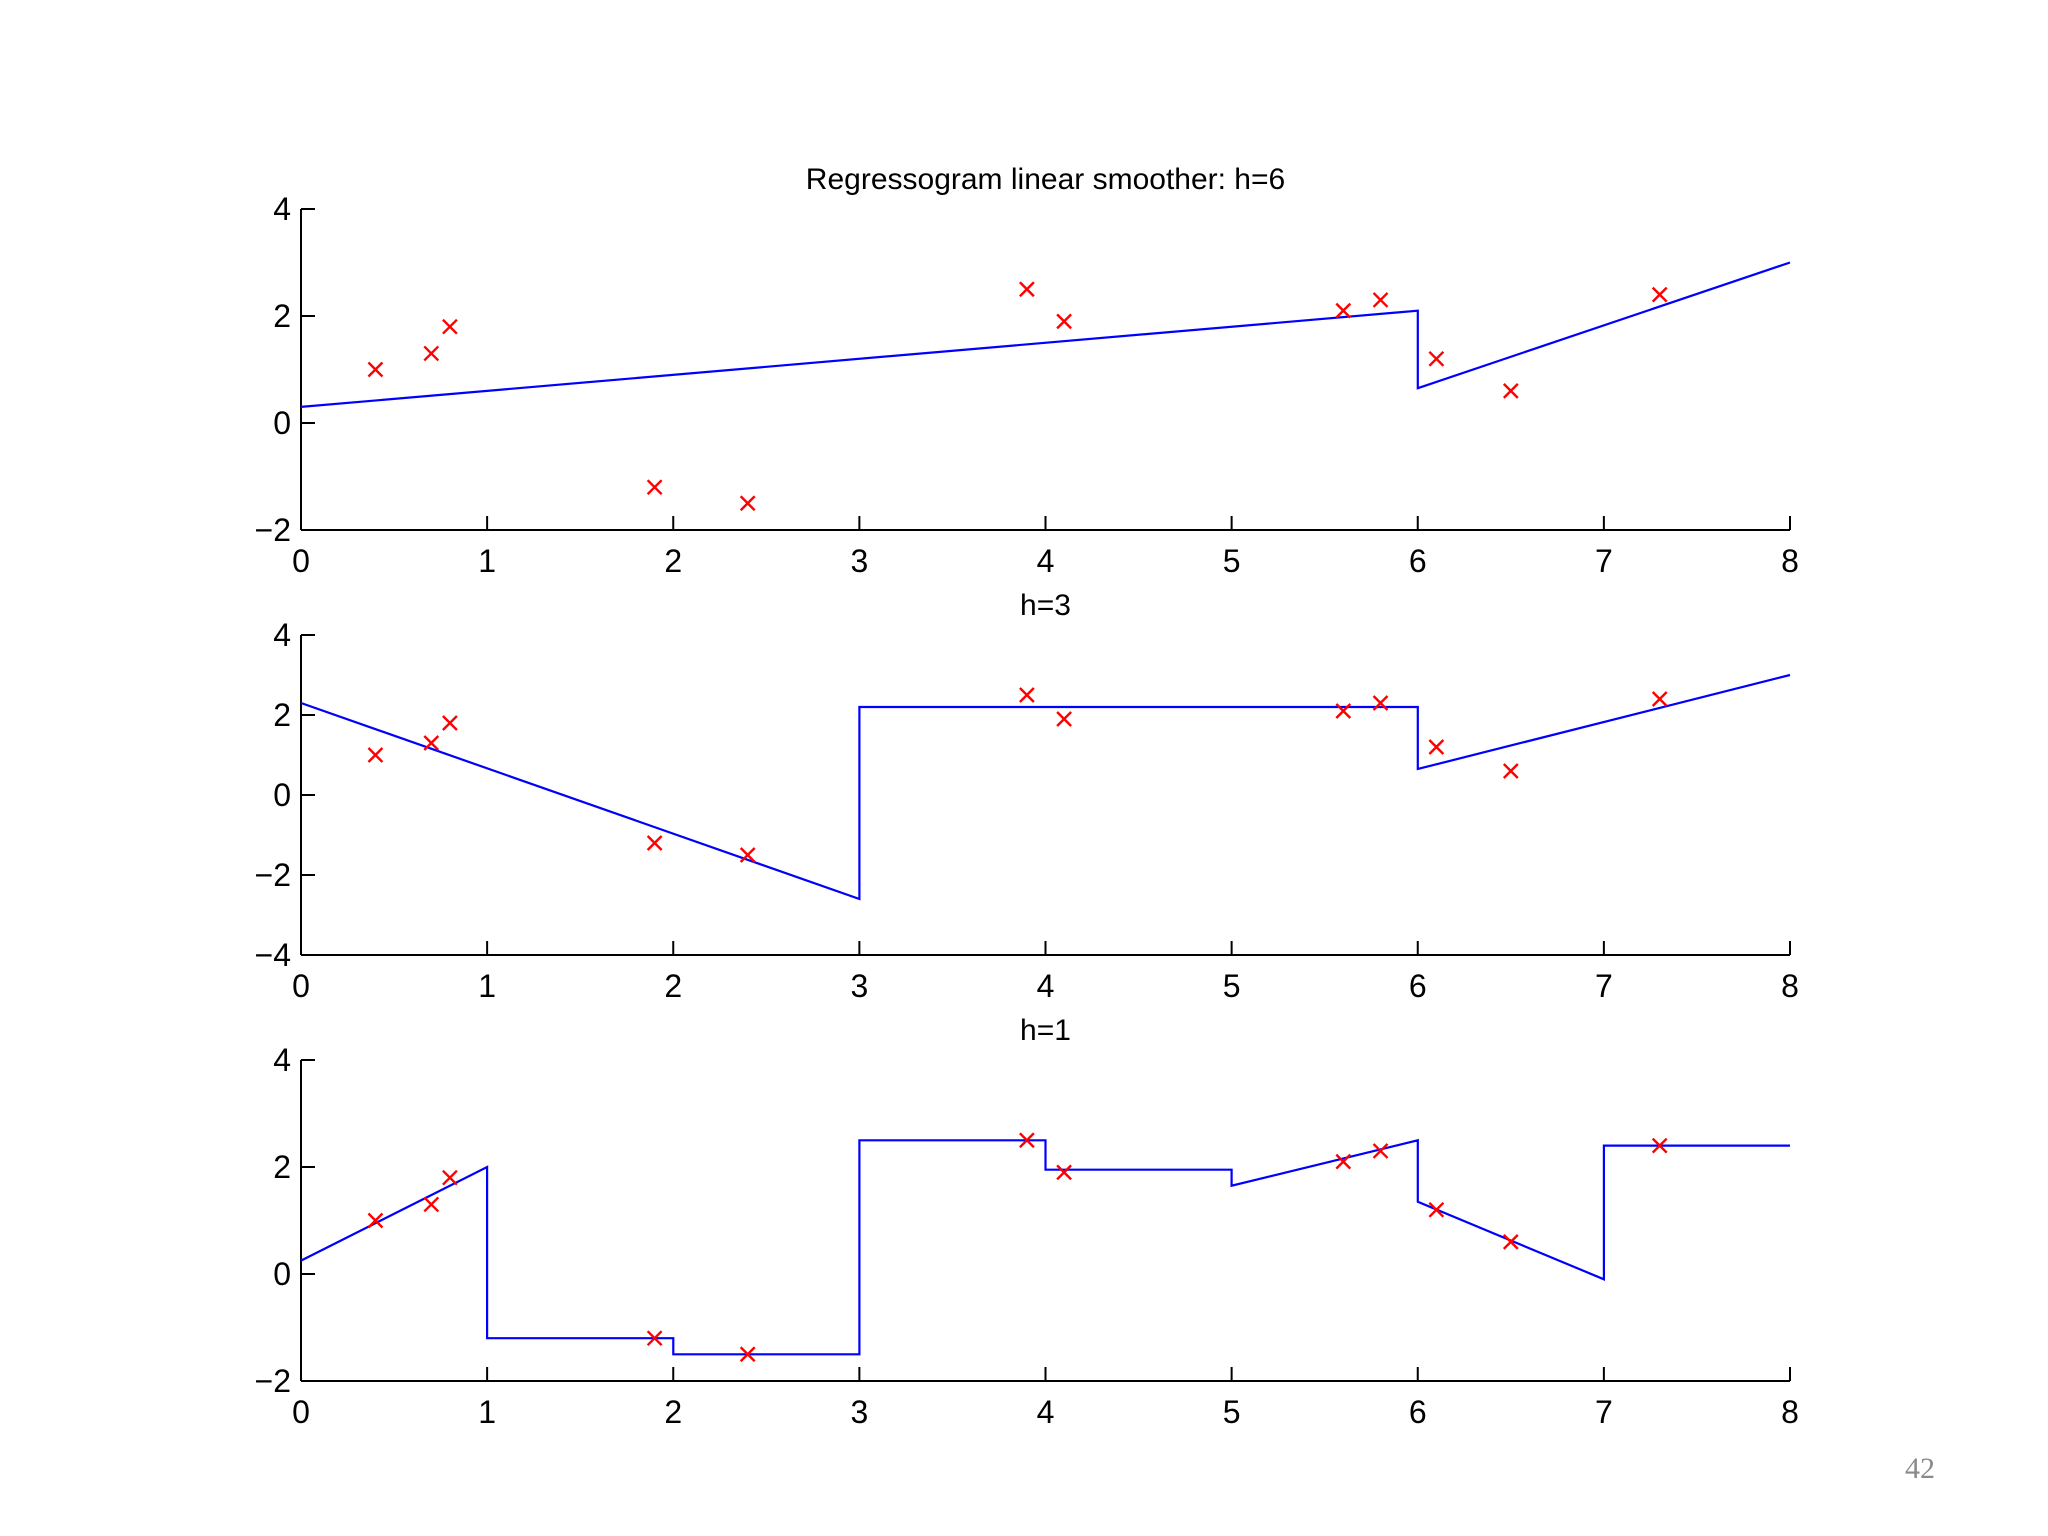  I want to click on x-tick-label: 4, so click(1046, 986).